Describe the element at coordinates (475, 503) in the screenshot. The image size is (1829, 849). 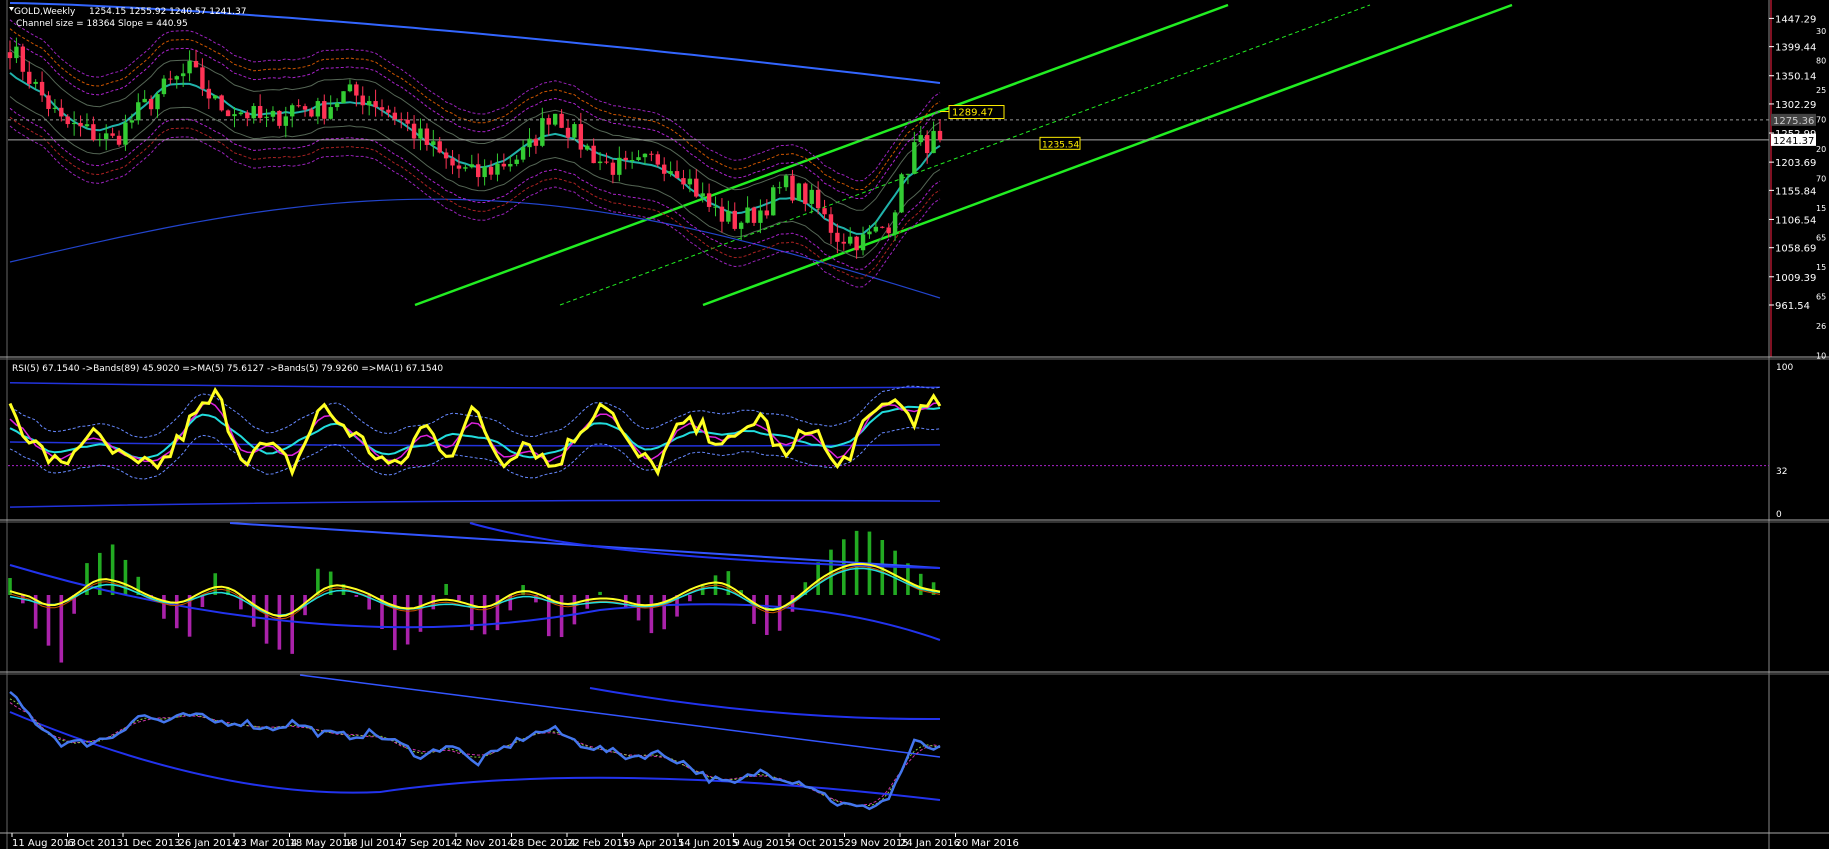
I see `rsi-band-lower` at that location.